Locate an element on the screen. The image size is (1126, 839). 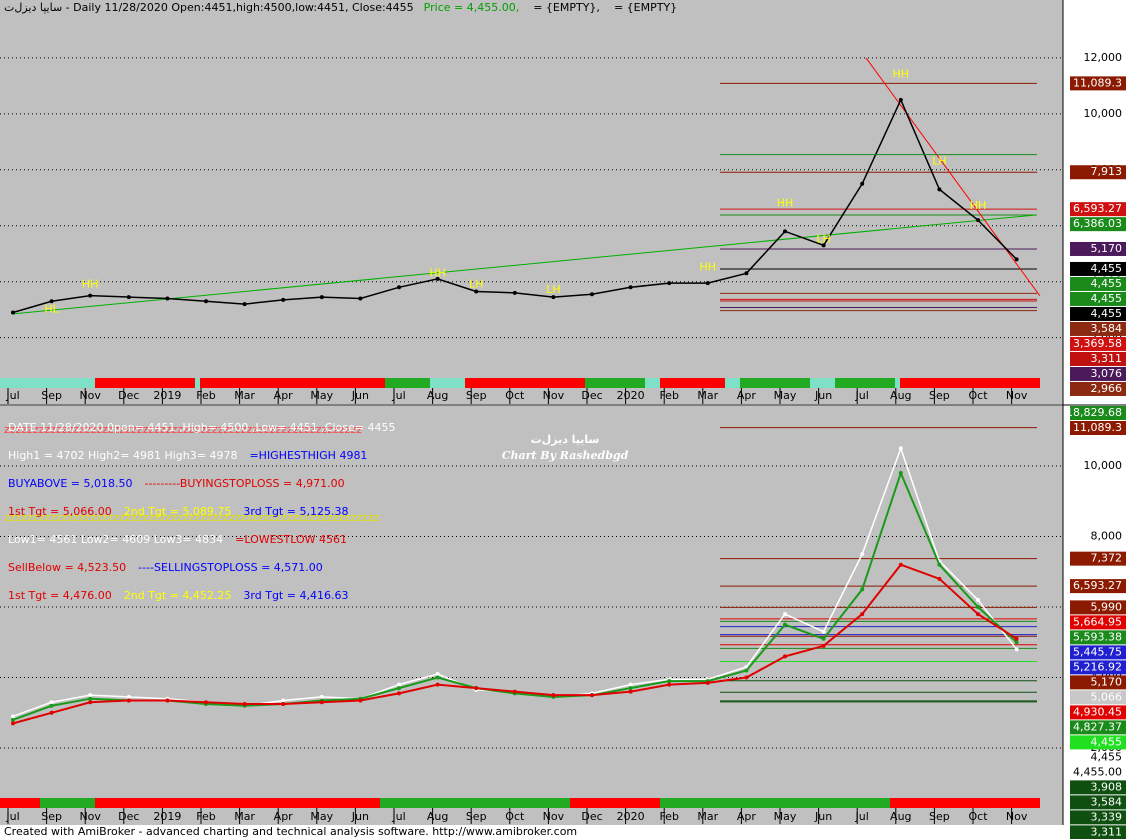
level-label: 6,593.27 is located at coordinates (1097, 585).